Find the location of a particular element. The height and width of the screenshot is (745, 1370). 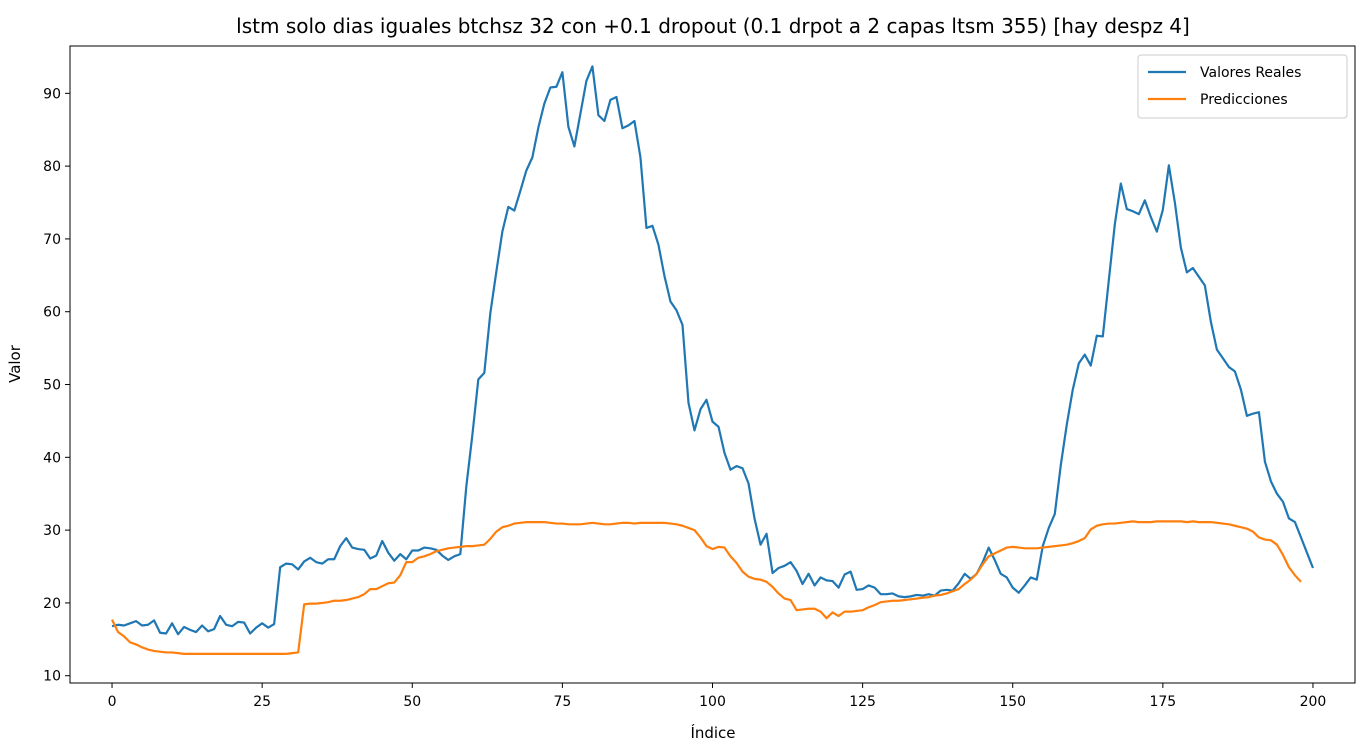

y-tick-label: 60 is located at coordinates (52, 313).